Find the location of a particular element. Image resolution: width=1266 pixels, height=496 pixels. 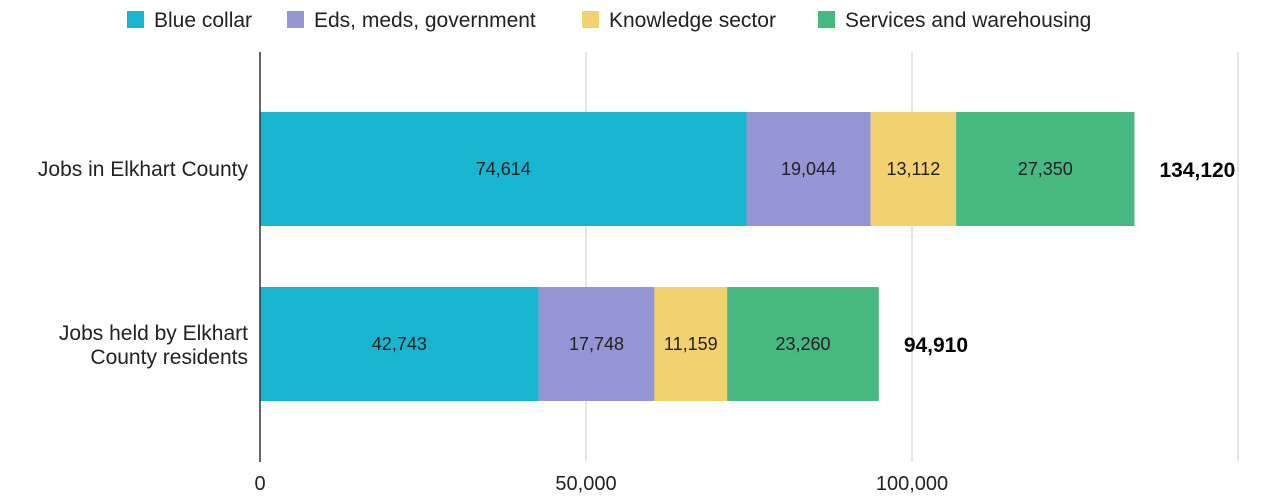

legend-label: Eds, meds, government is located at coordinates (425, 20).